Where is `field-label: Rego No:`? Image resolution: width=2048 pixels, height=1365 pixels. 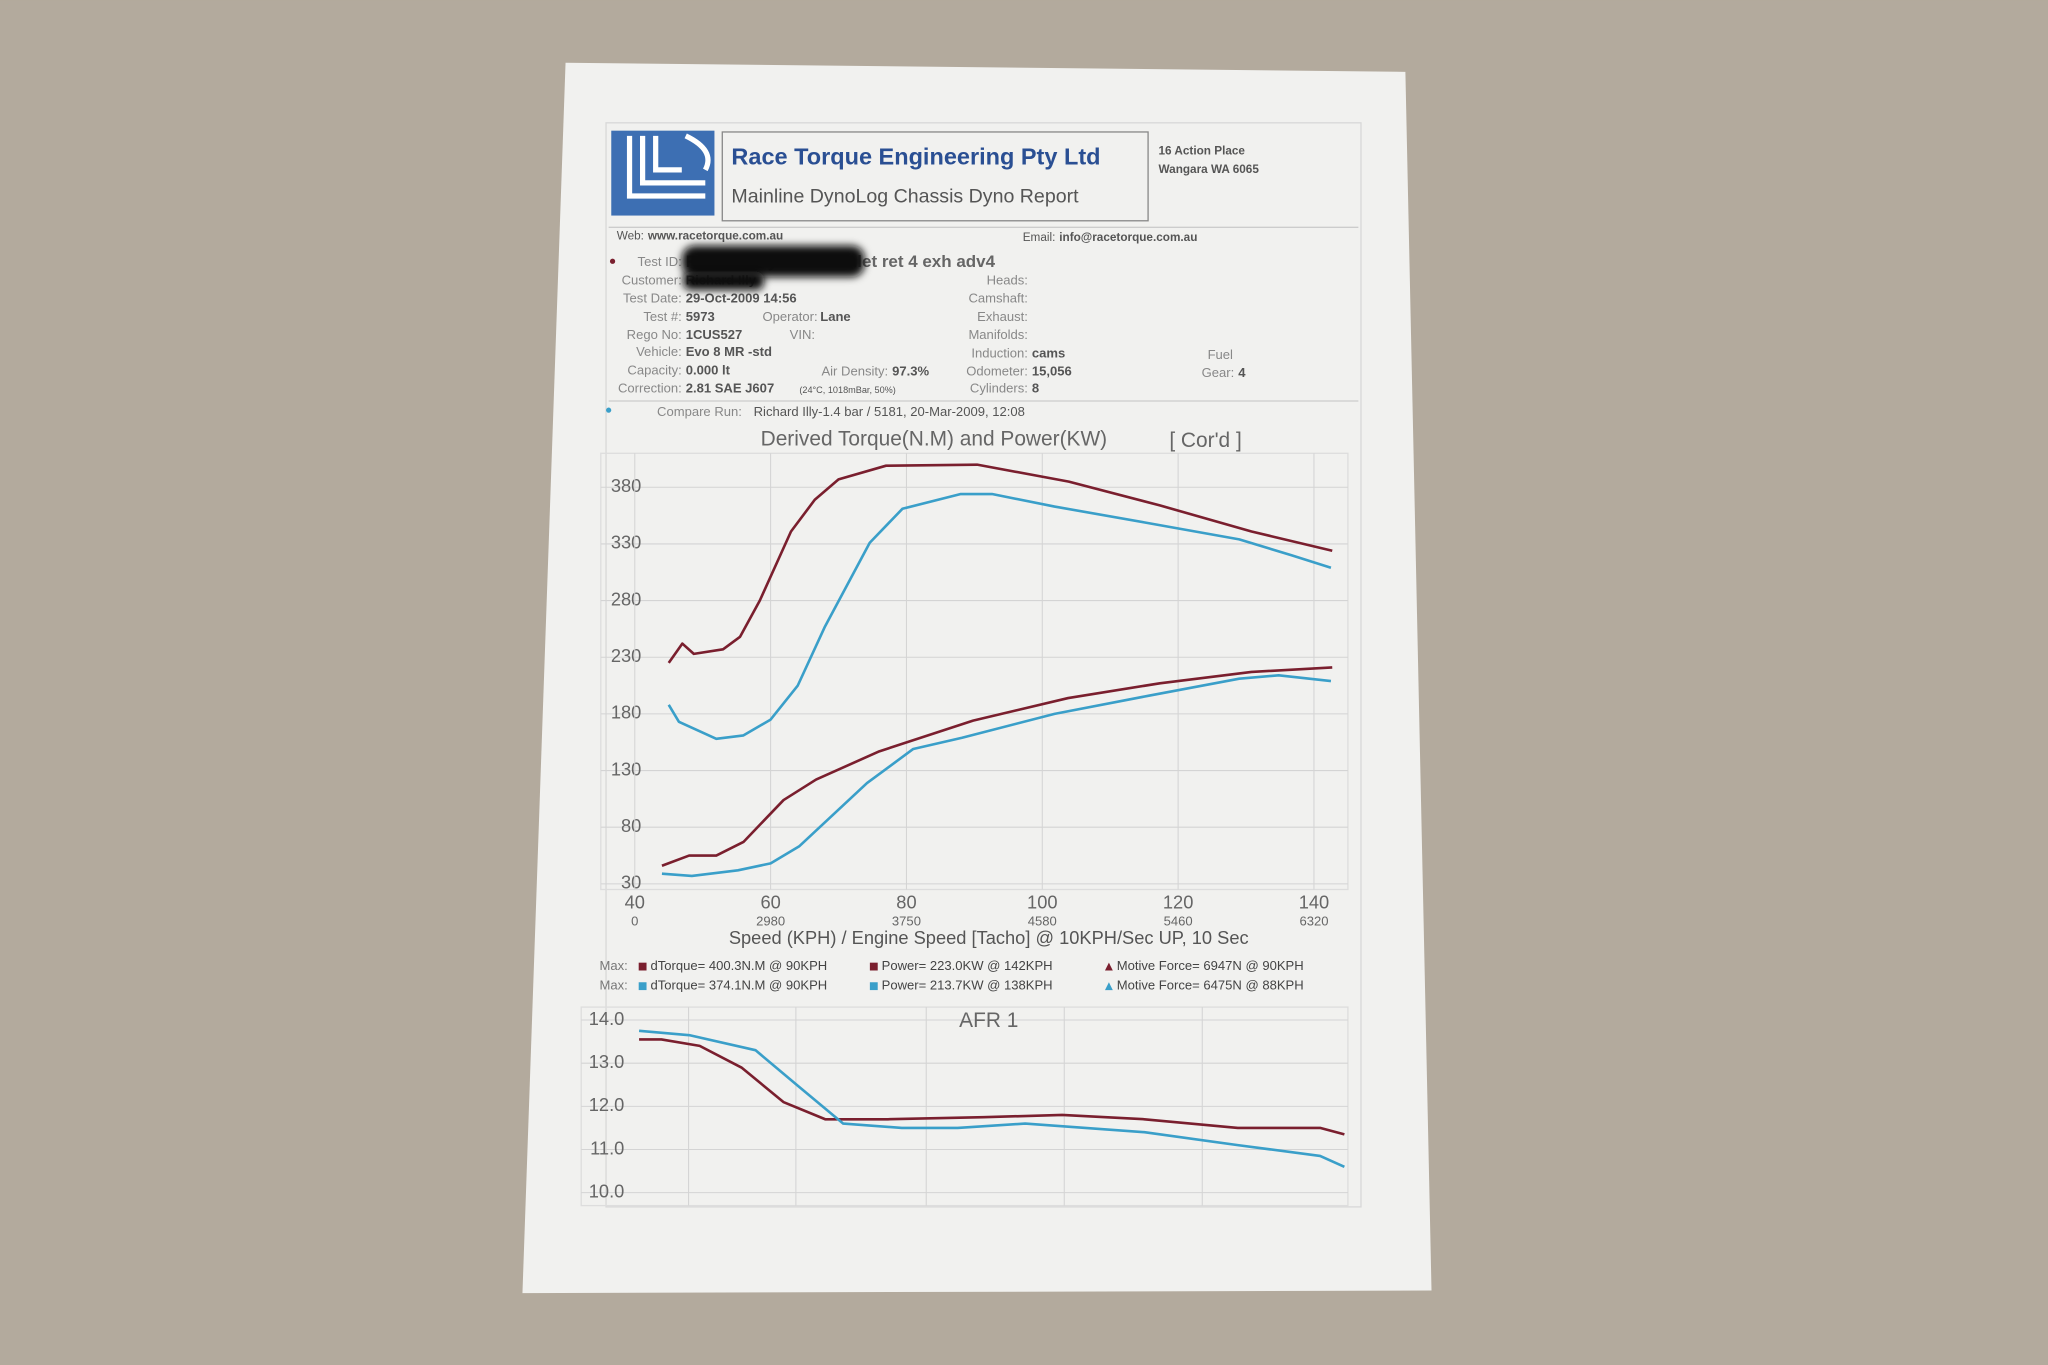 field-label: Rego No: is located at coordinates (654, 334).